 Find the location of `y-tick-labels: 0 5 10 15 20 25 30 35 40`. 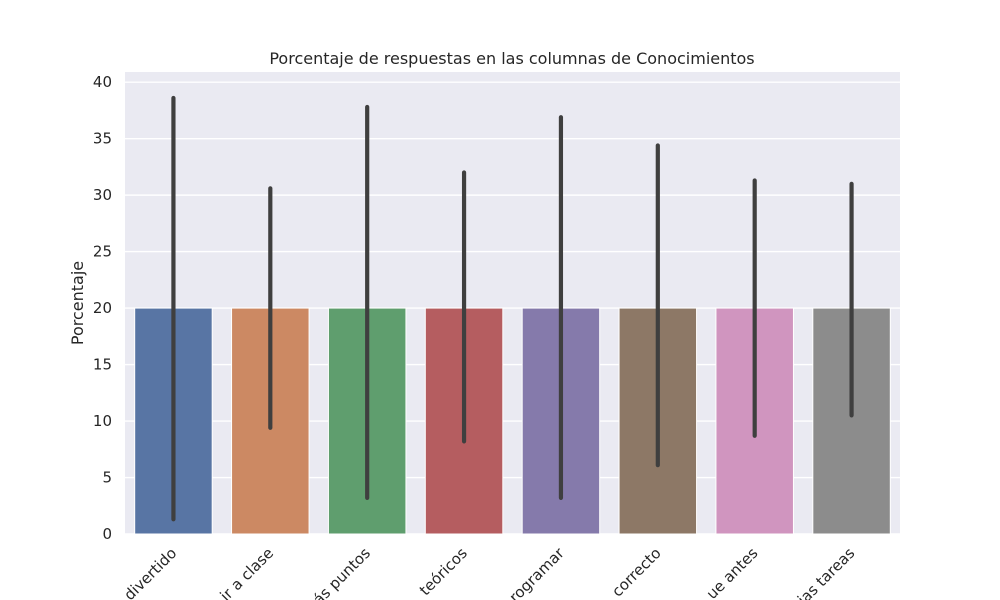

y-tick-labels: 0 5 10 15 20 25 30 35 40 is located at coordinates (102, 308).